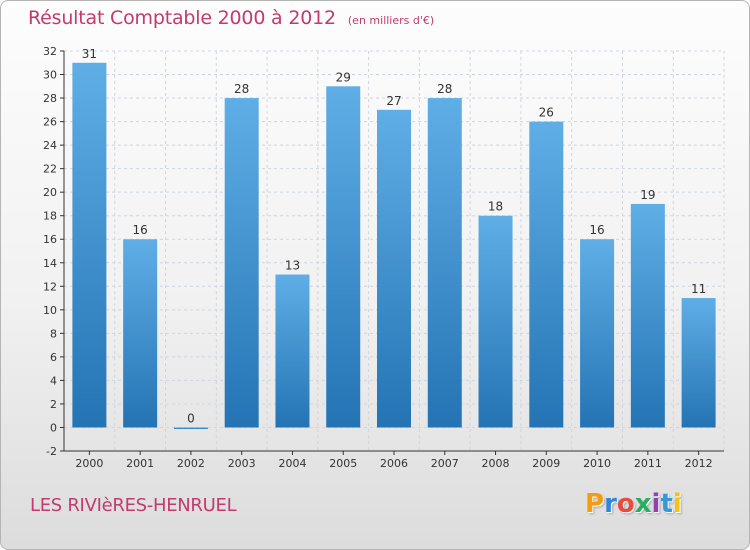  I want to click on y-tick-label: -2, so click(51, 451).